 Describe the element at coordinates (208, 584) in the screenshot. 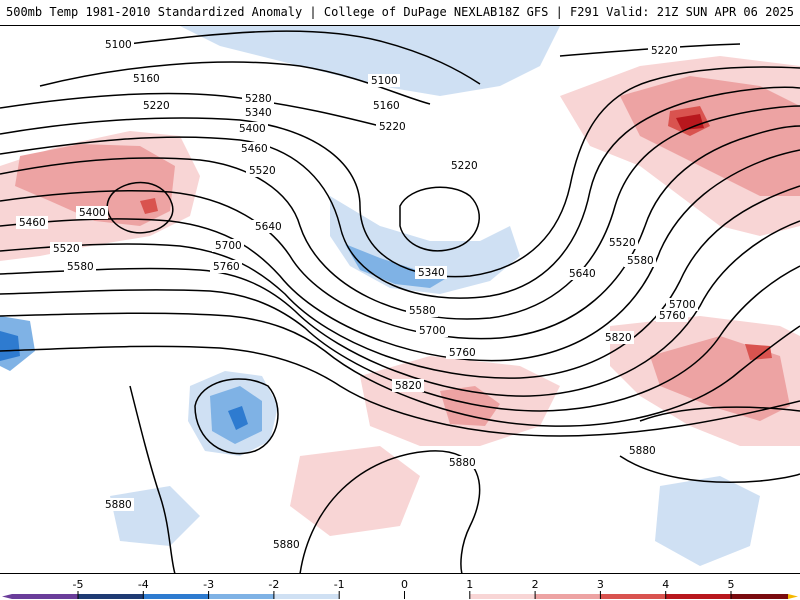

I see `colorbar-tick-label: -3` at that location.